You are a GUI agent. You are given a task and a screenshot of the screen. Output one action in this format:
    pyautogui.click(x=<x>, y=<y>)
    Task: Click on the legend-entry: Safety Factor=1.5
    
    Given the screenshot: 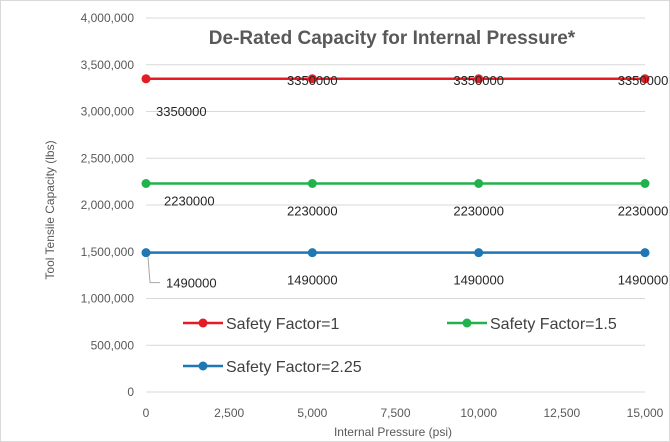 What is the action you would take?
    pyautogui.click(x=532, y=324)
    